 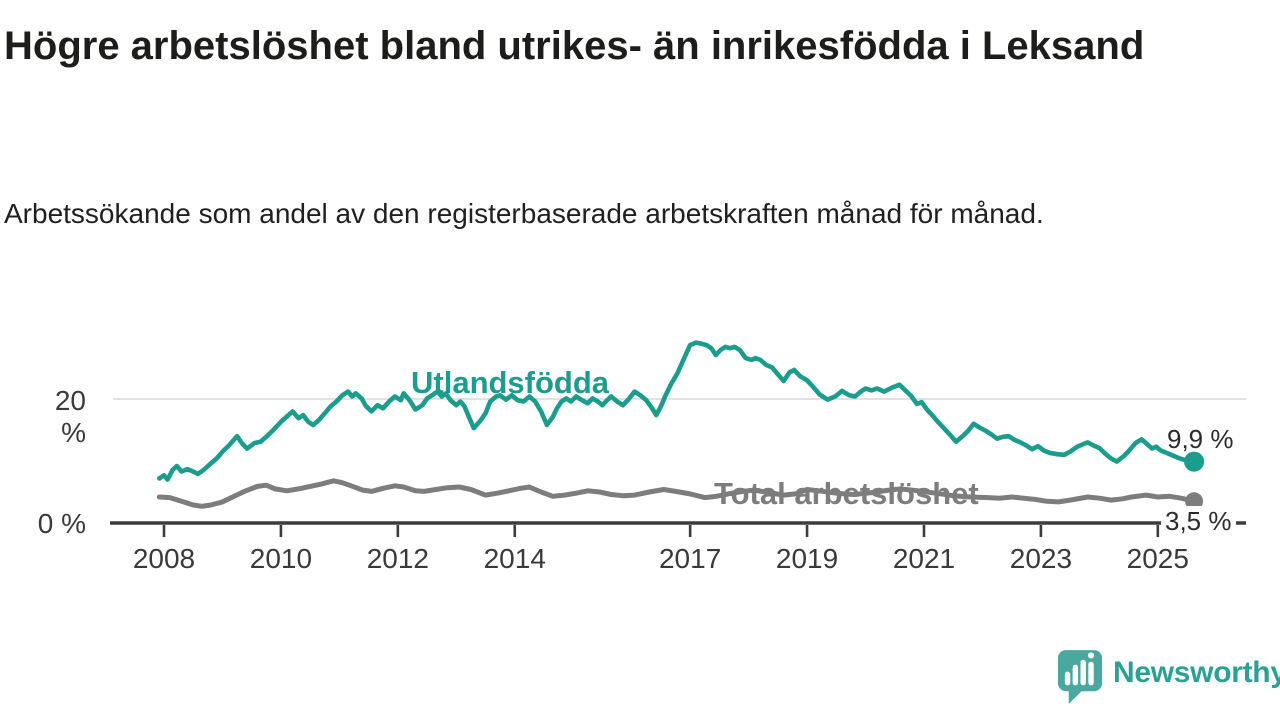 I want to click on x-tick-label: 2019, so click(x=807, y=558).